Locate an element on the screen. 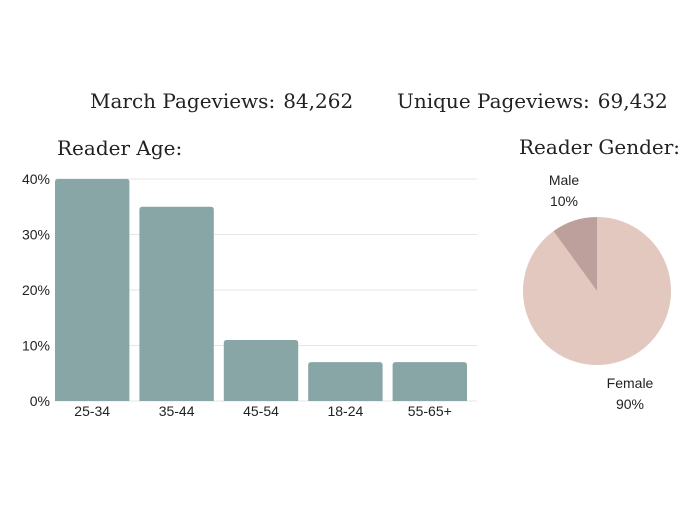  x-tick-label: 55-65+ is located at coordinates (430, 411).